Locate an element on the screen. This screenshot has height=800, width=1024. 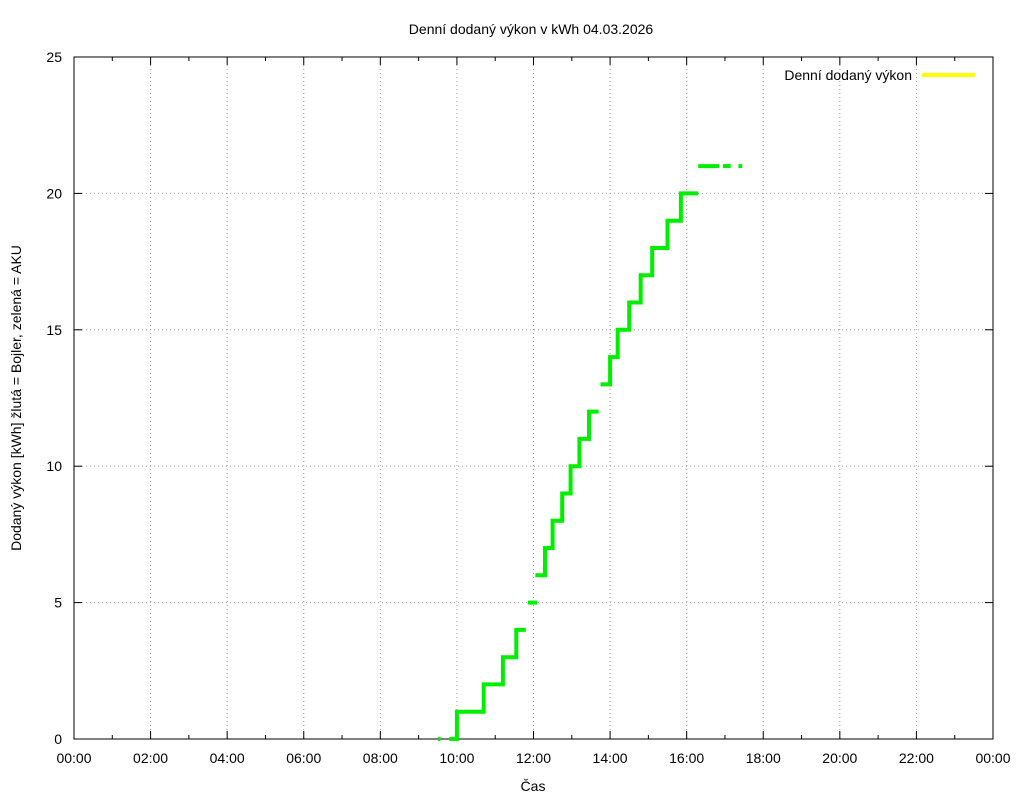
y-tick-label: 5 is located at coordinates (58, 603).